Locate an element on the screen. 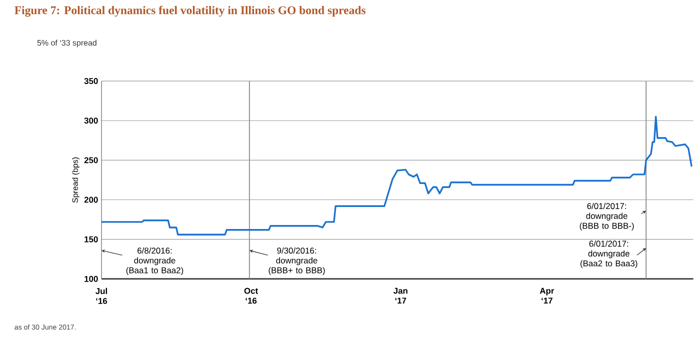 The image size is (694, 338). x-tick-label: Jul ‘16 is located at coordinates (102, 296).